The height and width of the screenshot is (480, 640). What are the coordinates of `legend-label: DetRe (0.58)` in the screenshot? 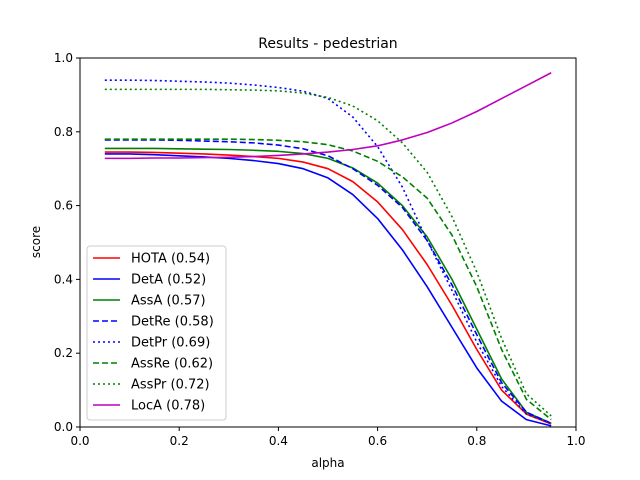 It's located at (172, 322).